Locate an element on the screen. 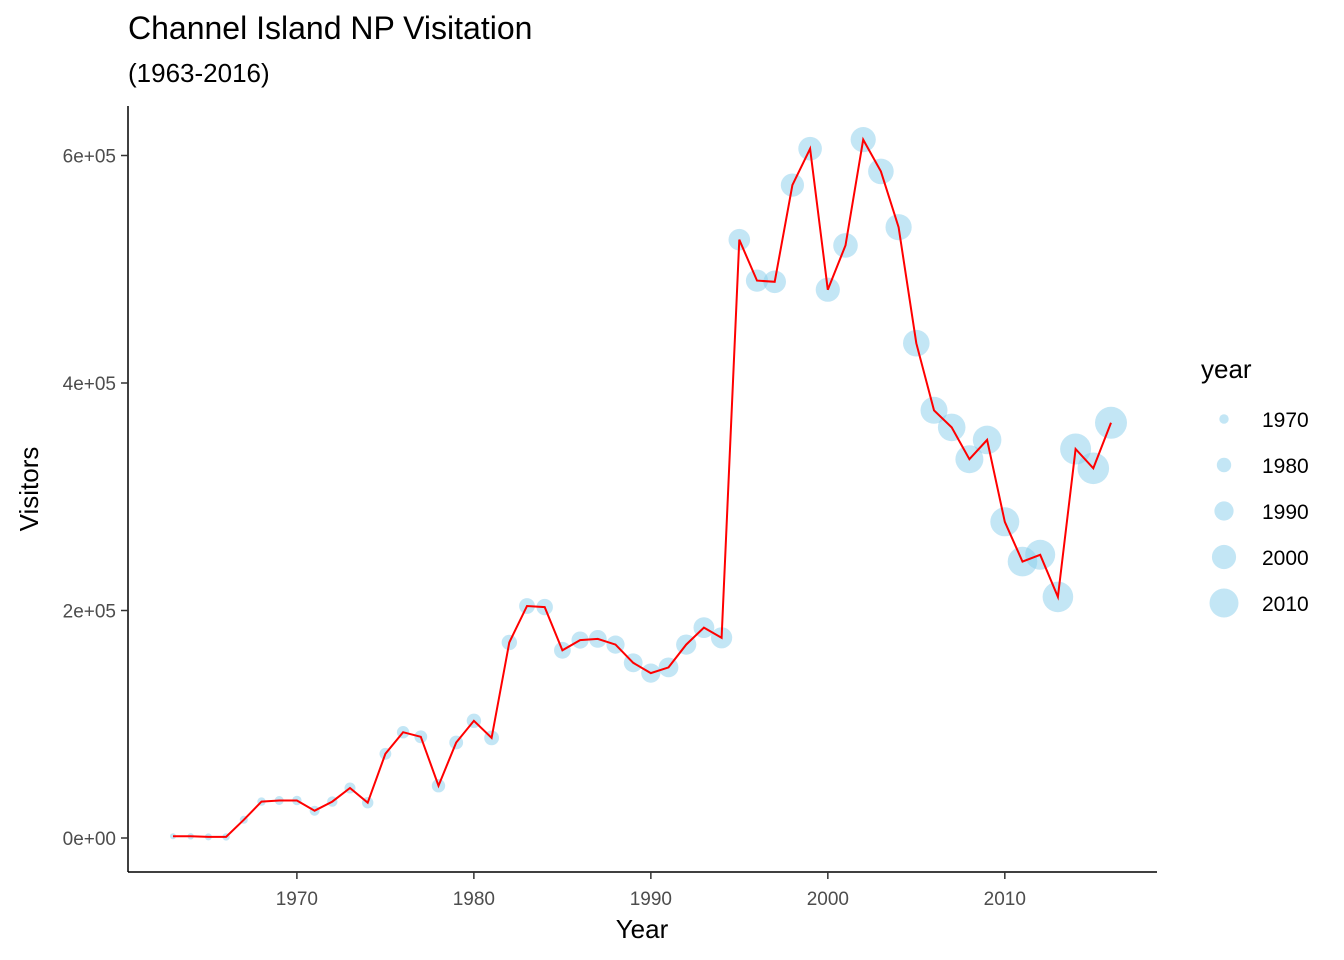  legend-title: year is located at coordinates (1226, 369).